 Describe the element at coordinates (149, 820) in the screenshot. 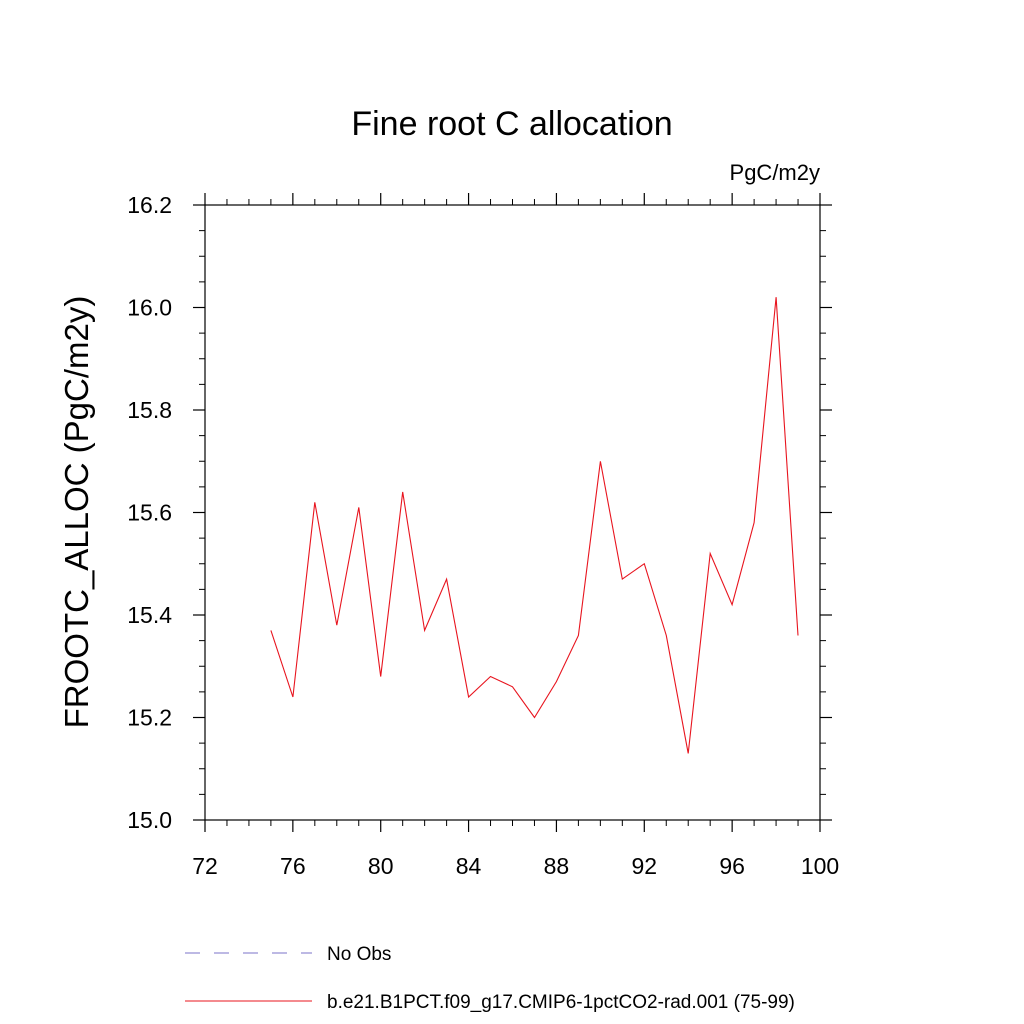

I see `y-tick-label: 15.0` at that location.